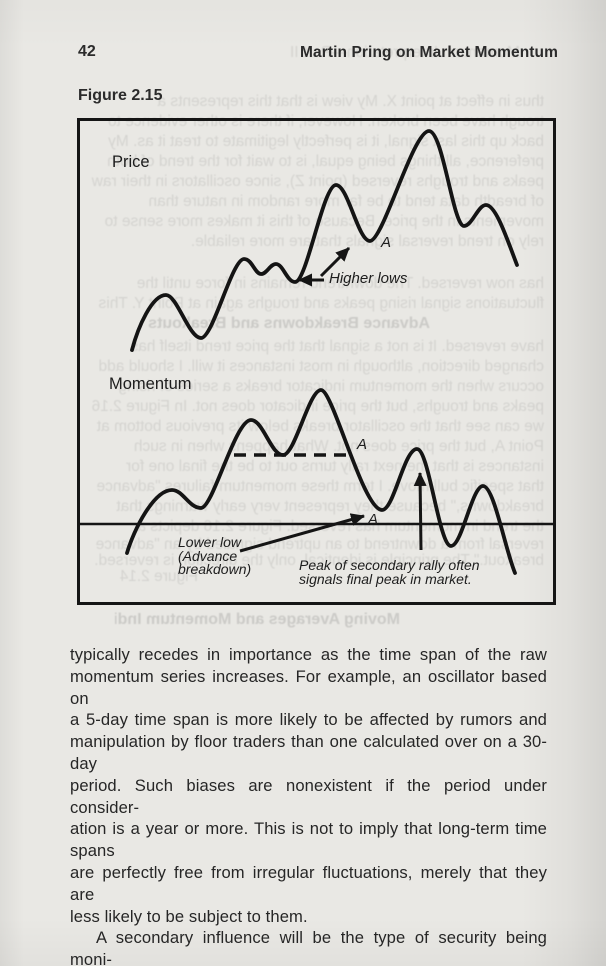 The height and width of the screenshot is (966, 606). I want to click on figure-caption: Figure 2.15, so click(120, 95).